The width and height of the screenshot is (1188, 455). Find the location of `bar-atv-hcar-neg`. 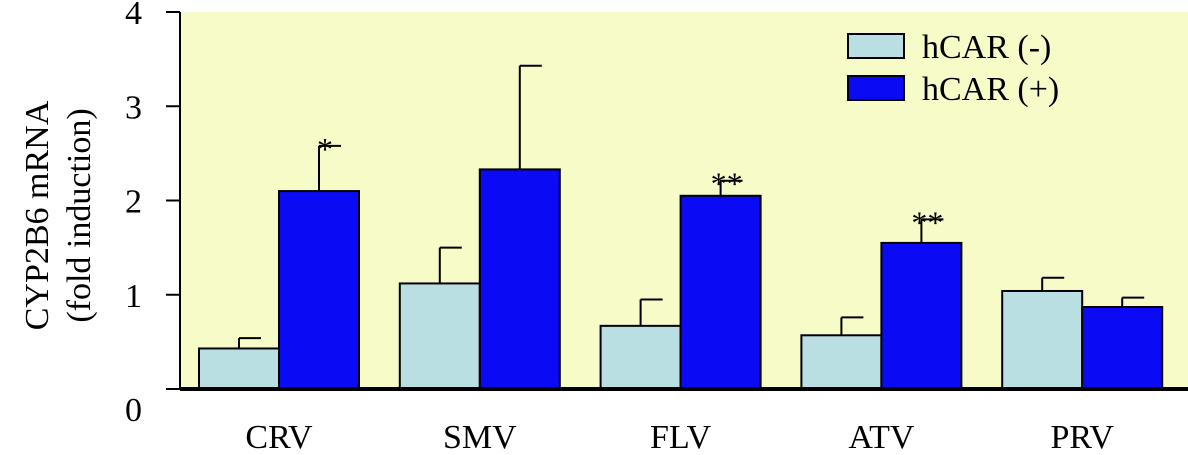

bar-atv-hcar-neg is located at coordinates (841, 362).